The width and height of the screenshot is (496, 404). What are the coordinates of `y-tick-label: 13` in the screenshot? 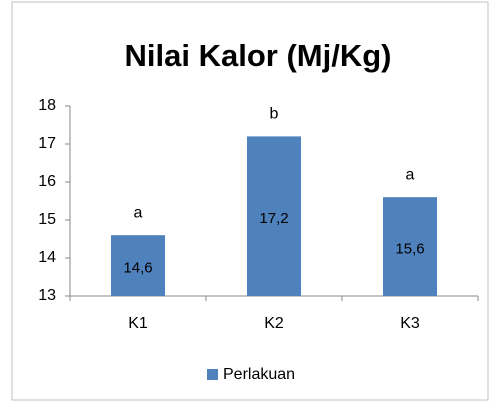 It's located at (47, 295).